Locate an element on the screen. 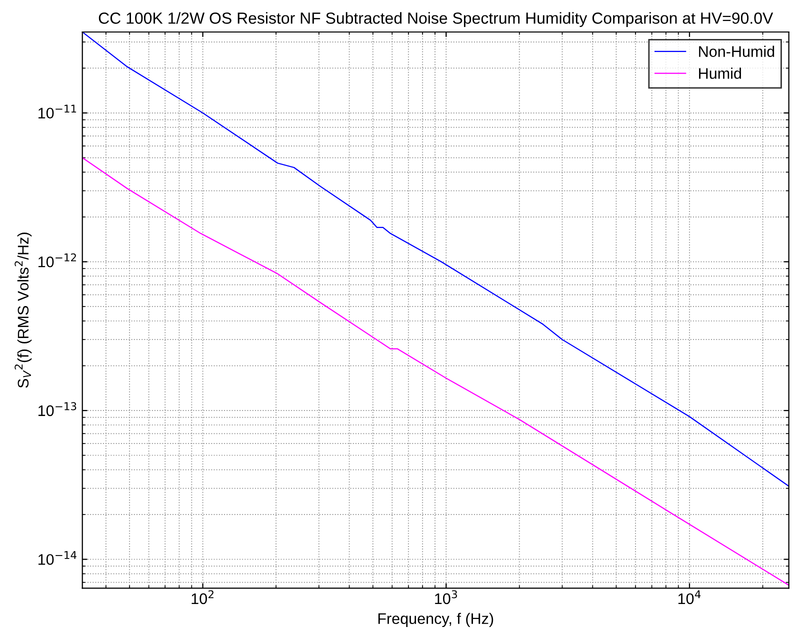 Image resolution: width=792 pixels, height=640 pixels. y-axis-title: S$_{V}$$^{2}$(f) (RMS Volts$^{2}$/Hz) is located at coordinates (23, 310).